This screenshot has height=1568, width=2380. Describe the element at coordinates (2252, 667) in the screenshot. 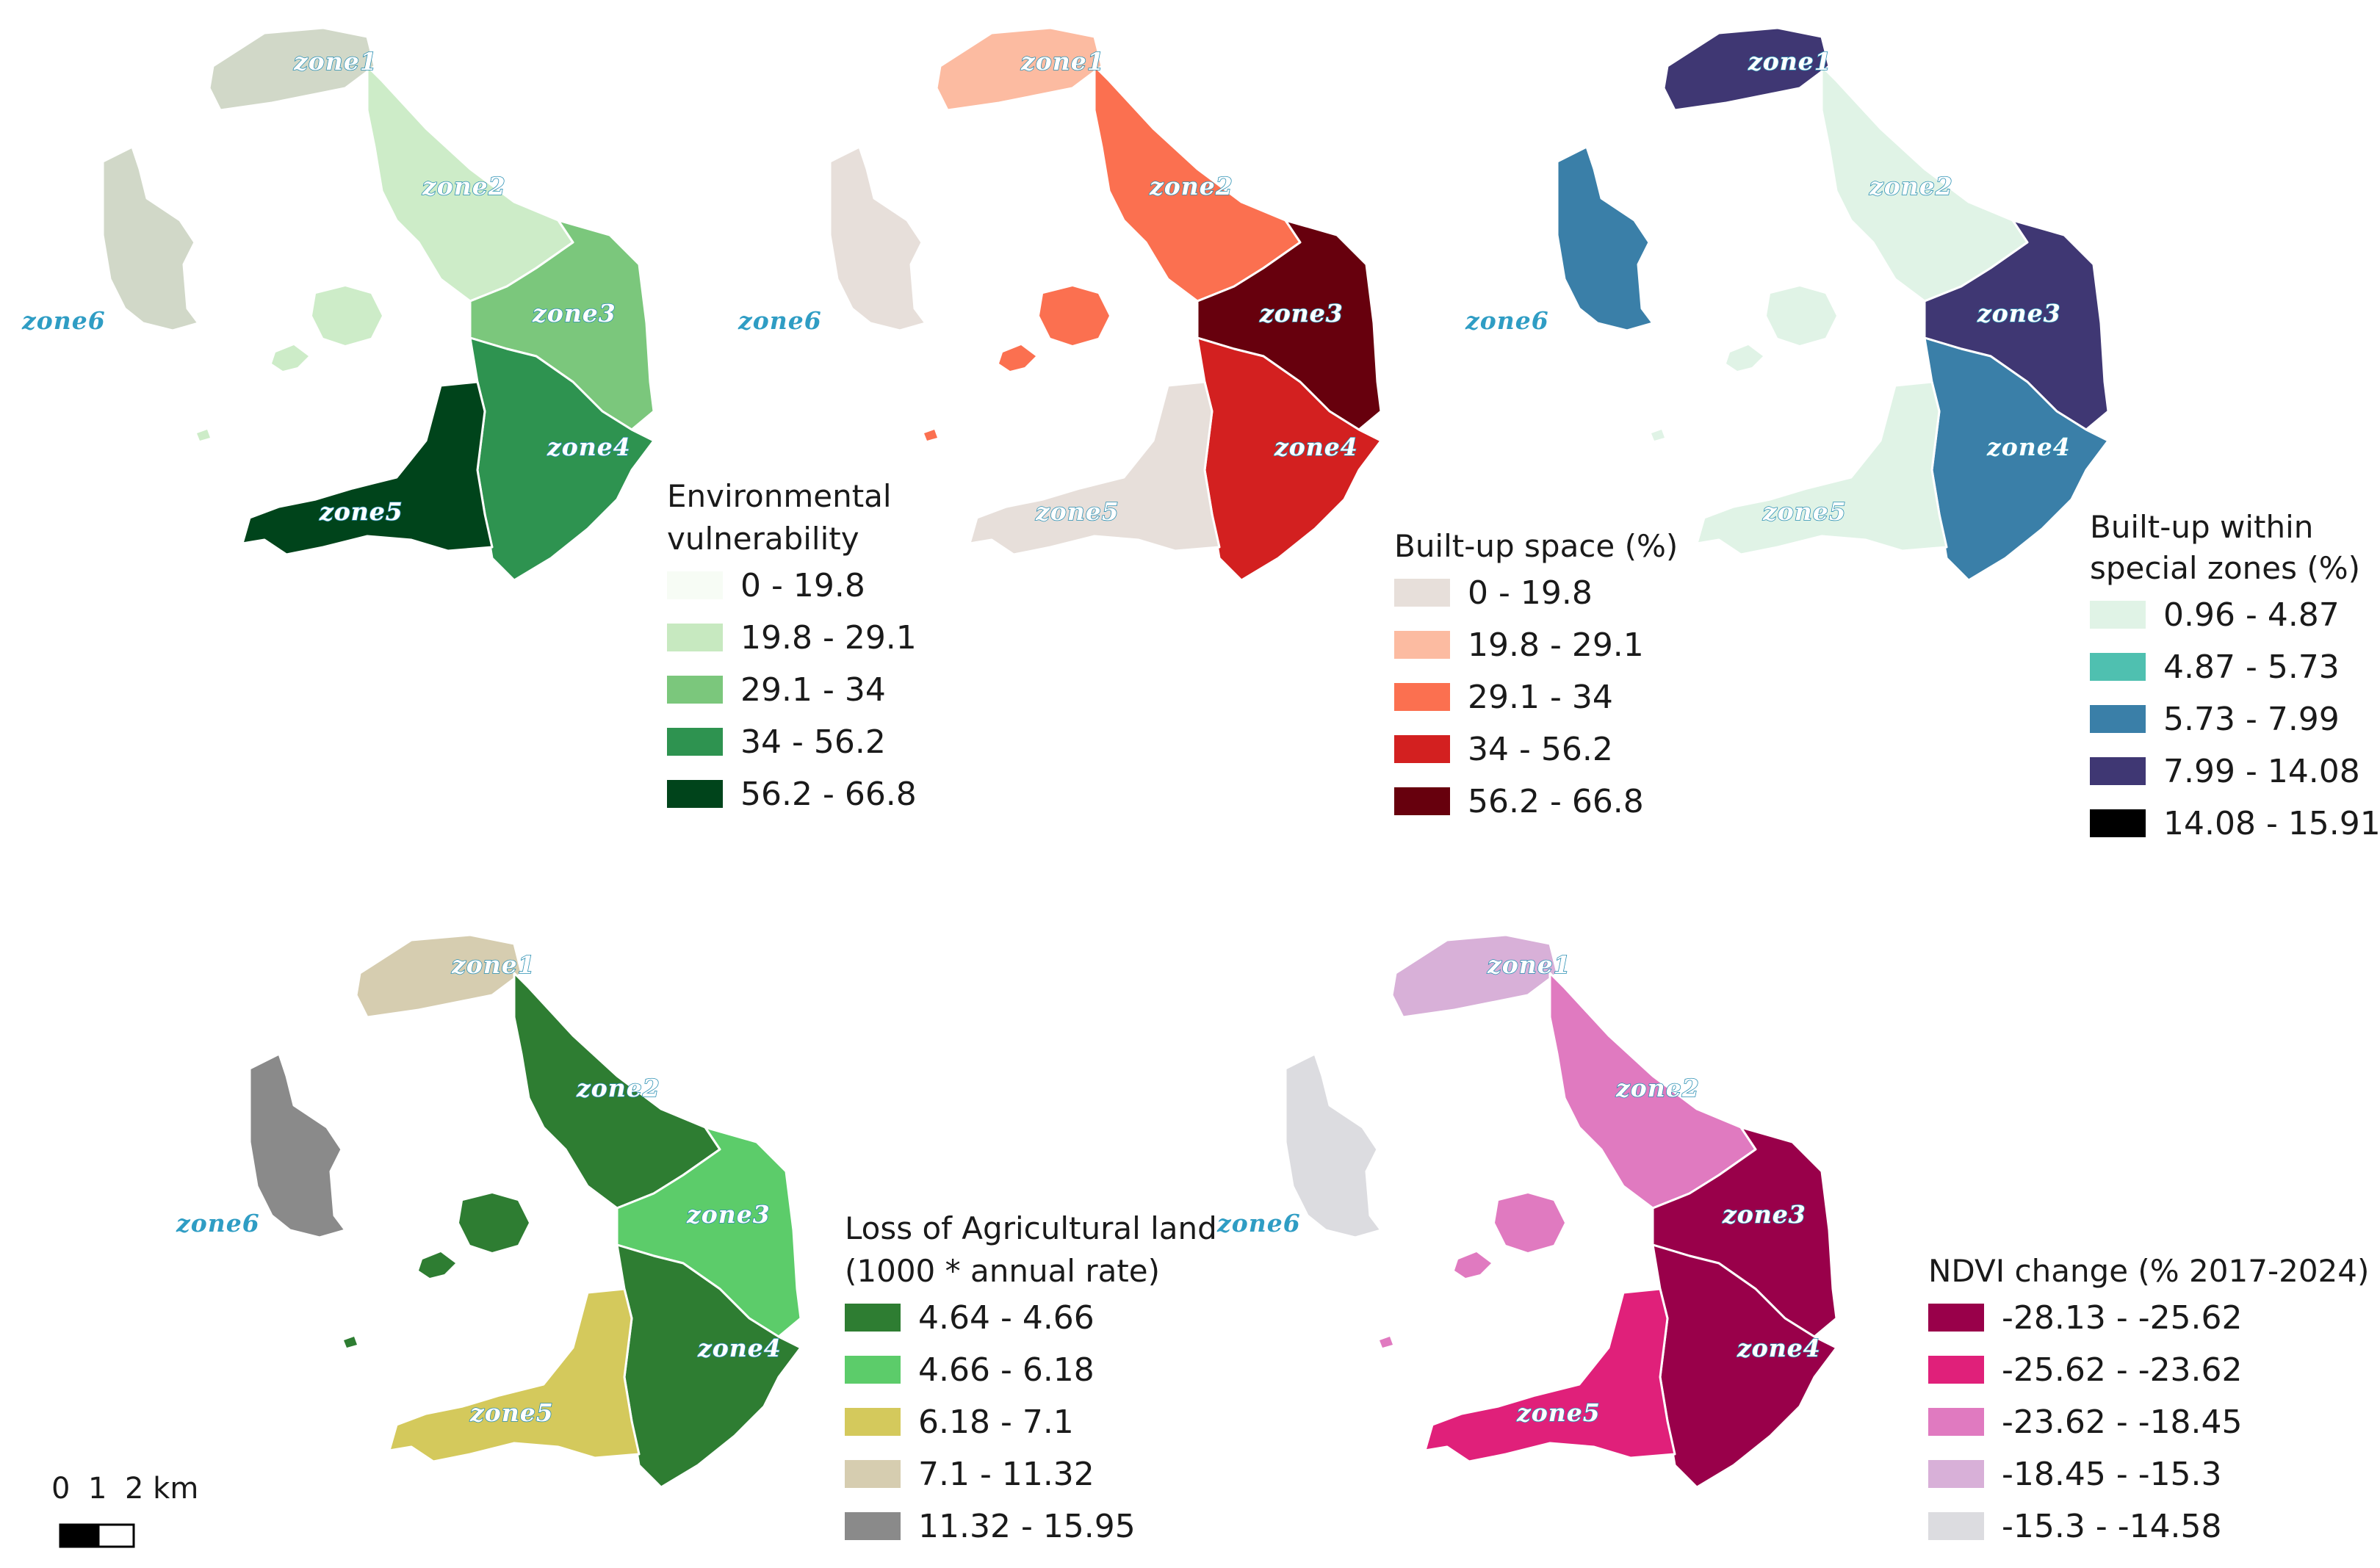

I see `legend-label: 4.87 - 5.73` at that location.